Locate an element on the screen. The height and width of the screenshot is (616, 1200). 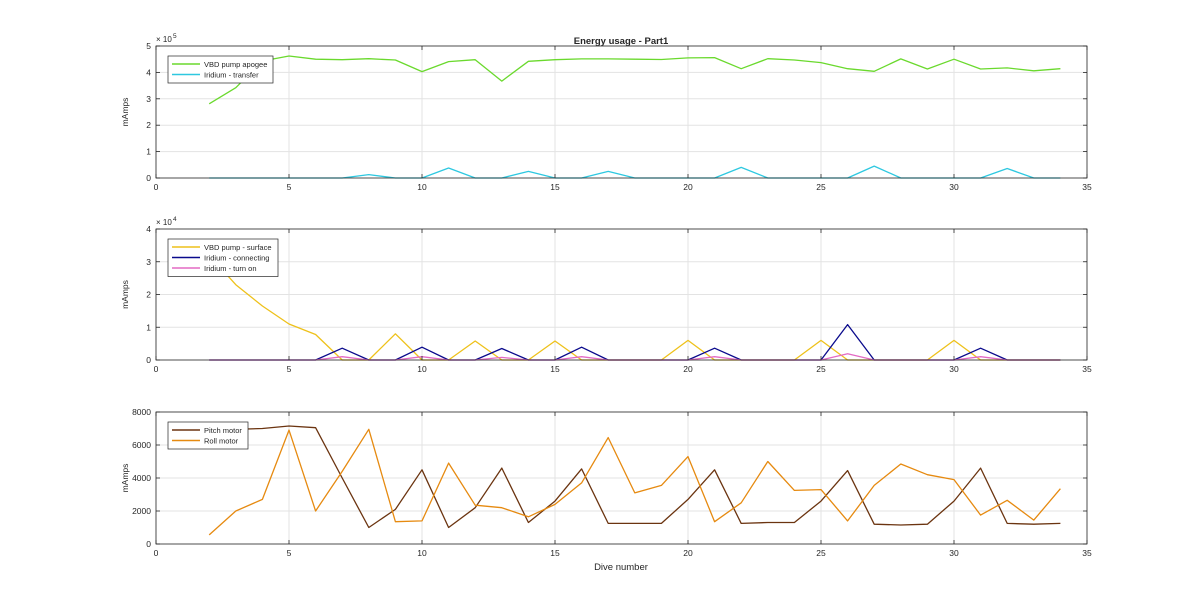
legend-entry: Iridium - turn on is located at coordinates (230, 268).